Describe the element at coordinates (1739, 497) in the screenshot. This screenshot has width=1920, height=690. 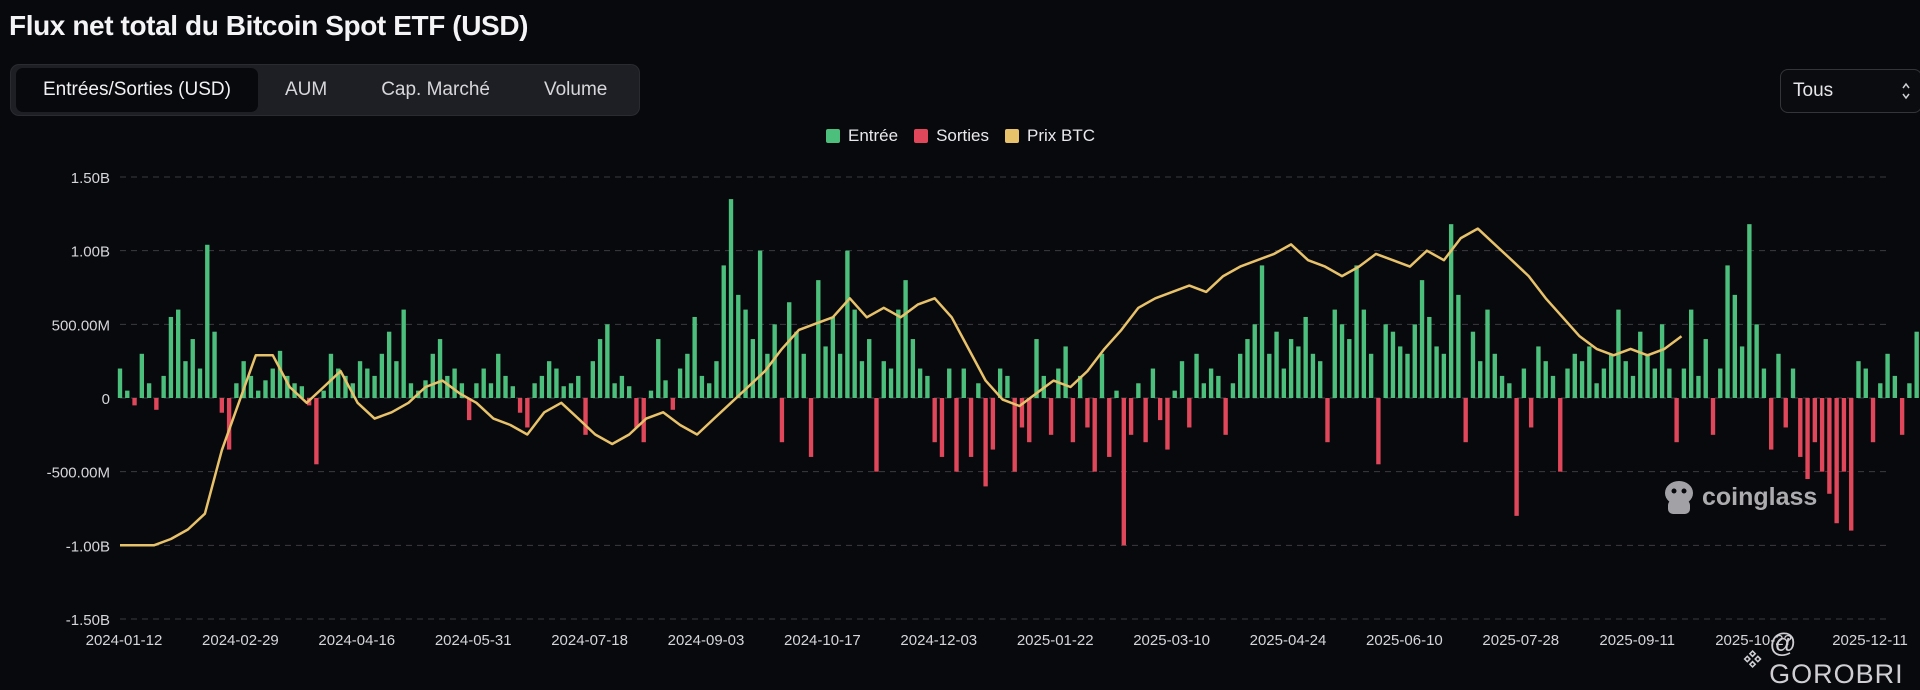
I see `coinglass-watermark: coinglass` at that location.